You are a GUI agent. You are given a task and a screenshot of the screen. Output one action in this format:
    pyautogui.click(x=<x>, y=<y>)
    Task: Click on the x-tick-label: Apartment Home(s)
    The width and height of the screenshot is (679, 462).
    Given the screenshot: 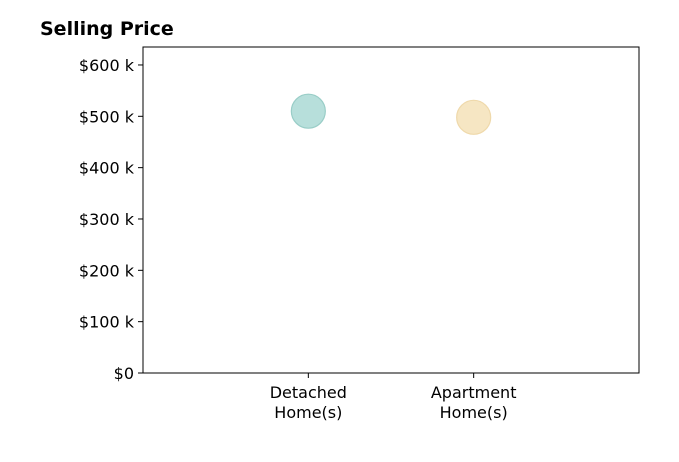 What is the action you would take?
    pyautogui.click(x=474, y=402)
    